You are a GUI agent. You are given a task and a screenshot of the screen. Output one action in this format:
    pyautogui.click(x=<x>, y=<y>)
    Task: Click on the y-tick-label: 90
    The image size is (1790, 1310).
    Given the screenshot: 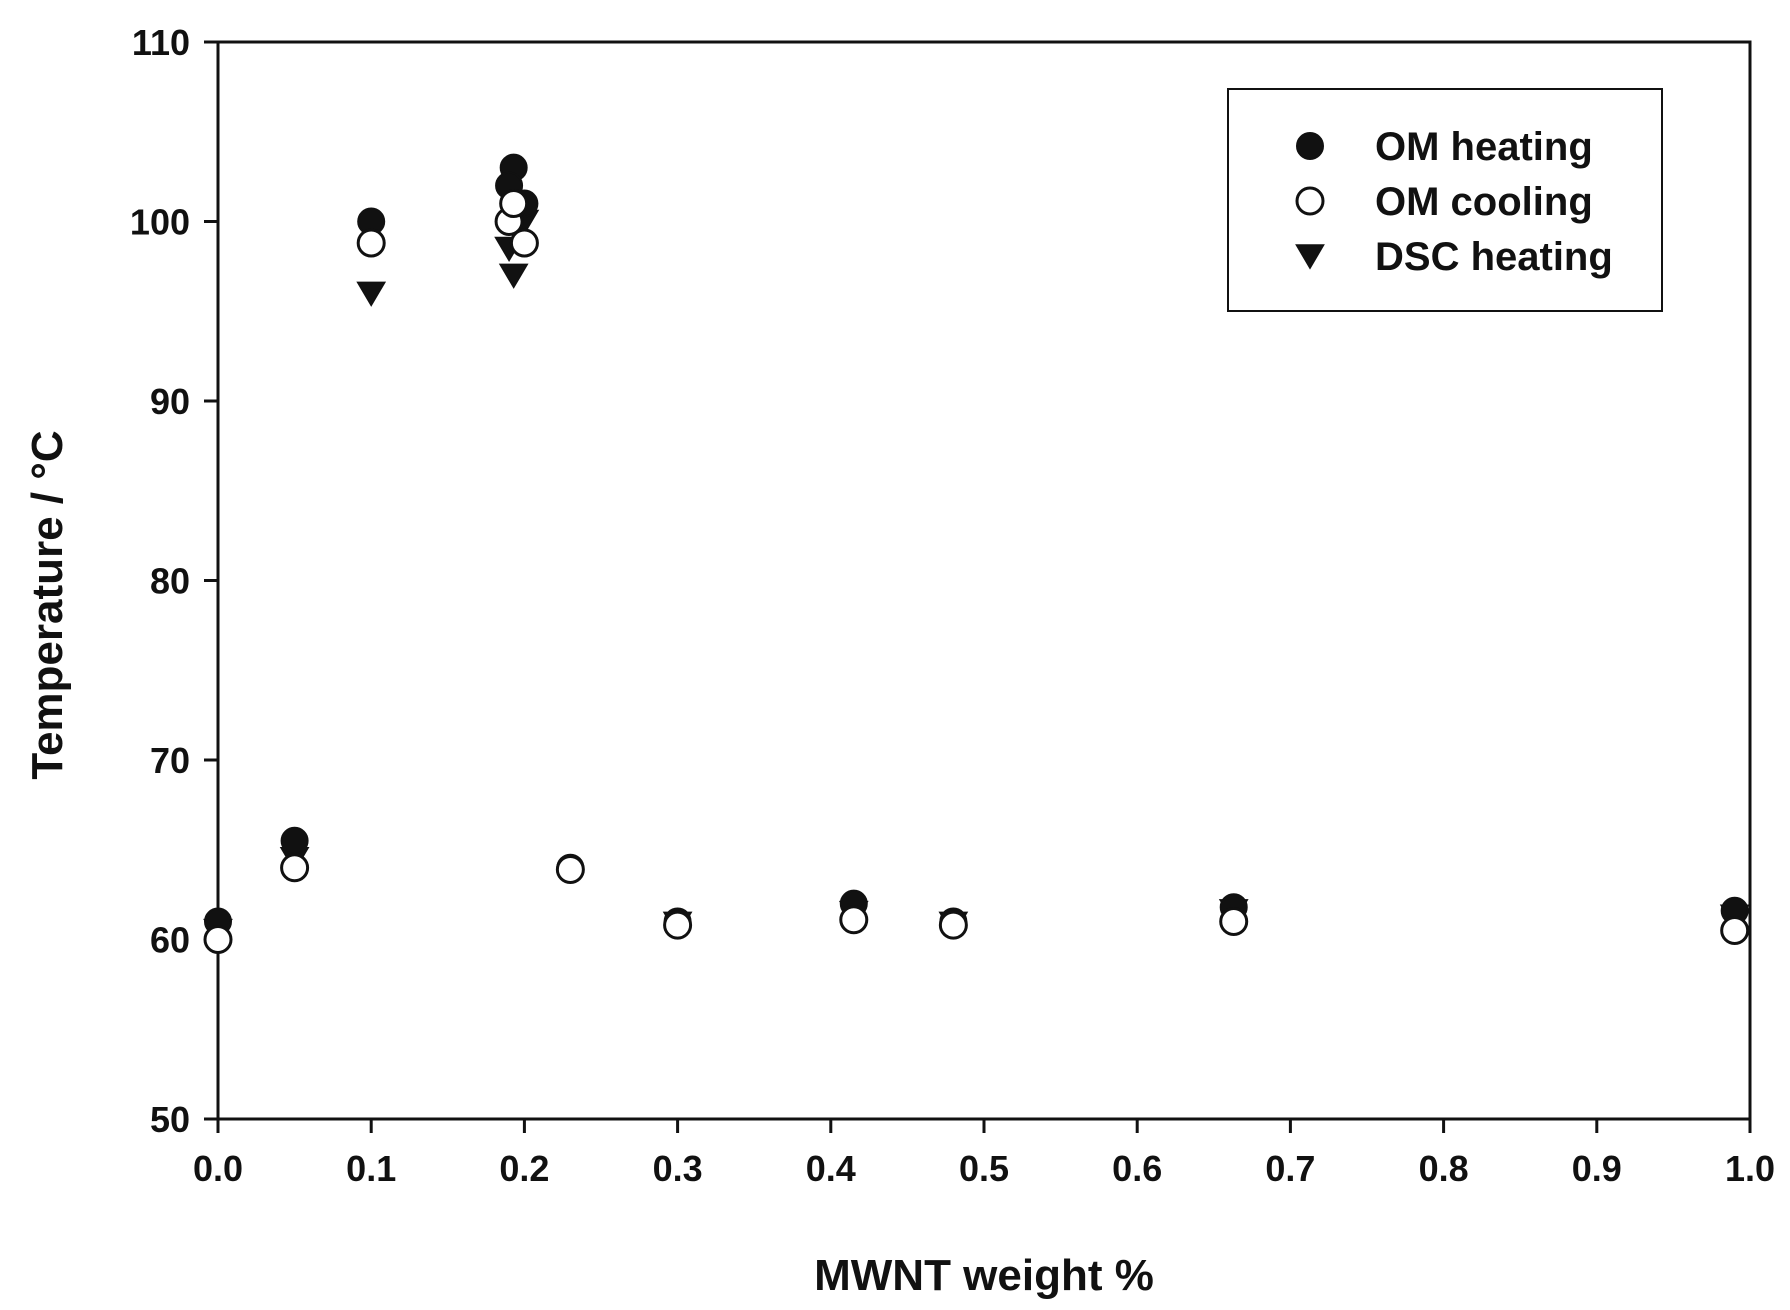 What is the action you would take?
    pyautogui.click(x=170, y=401)
    